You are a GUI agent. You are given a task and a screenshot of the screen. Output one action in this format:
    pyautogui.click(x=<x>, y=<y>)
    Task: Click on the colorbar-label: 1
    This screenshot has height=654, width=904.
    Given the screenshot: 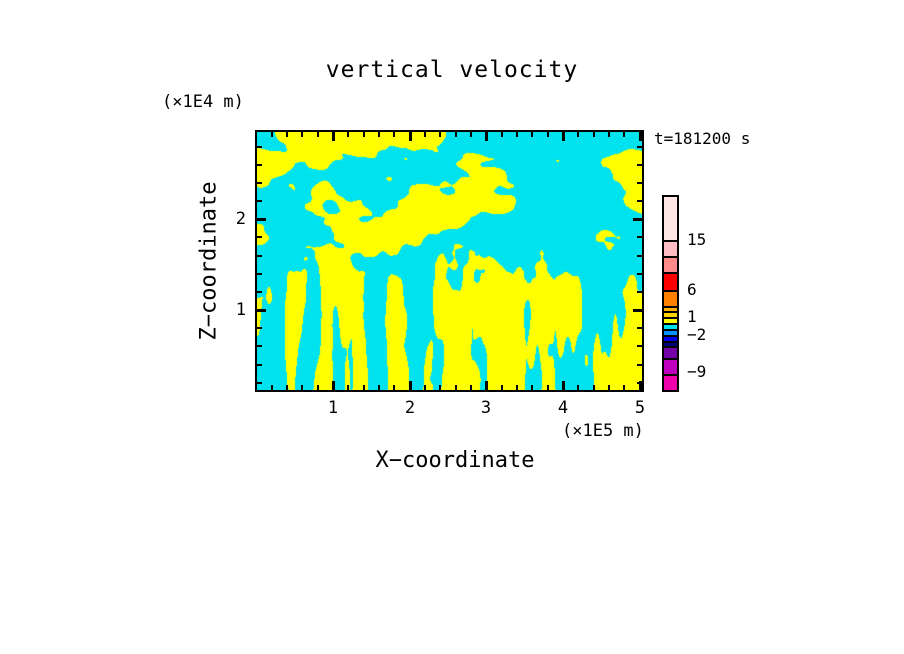 What is the action you would take?
    pyautogui.click(x=692, y=316)
    